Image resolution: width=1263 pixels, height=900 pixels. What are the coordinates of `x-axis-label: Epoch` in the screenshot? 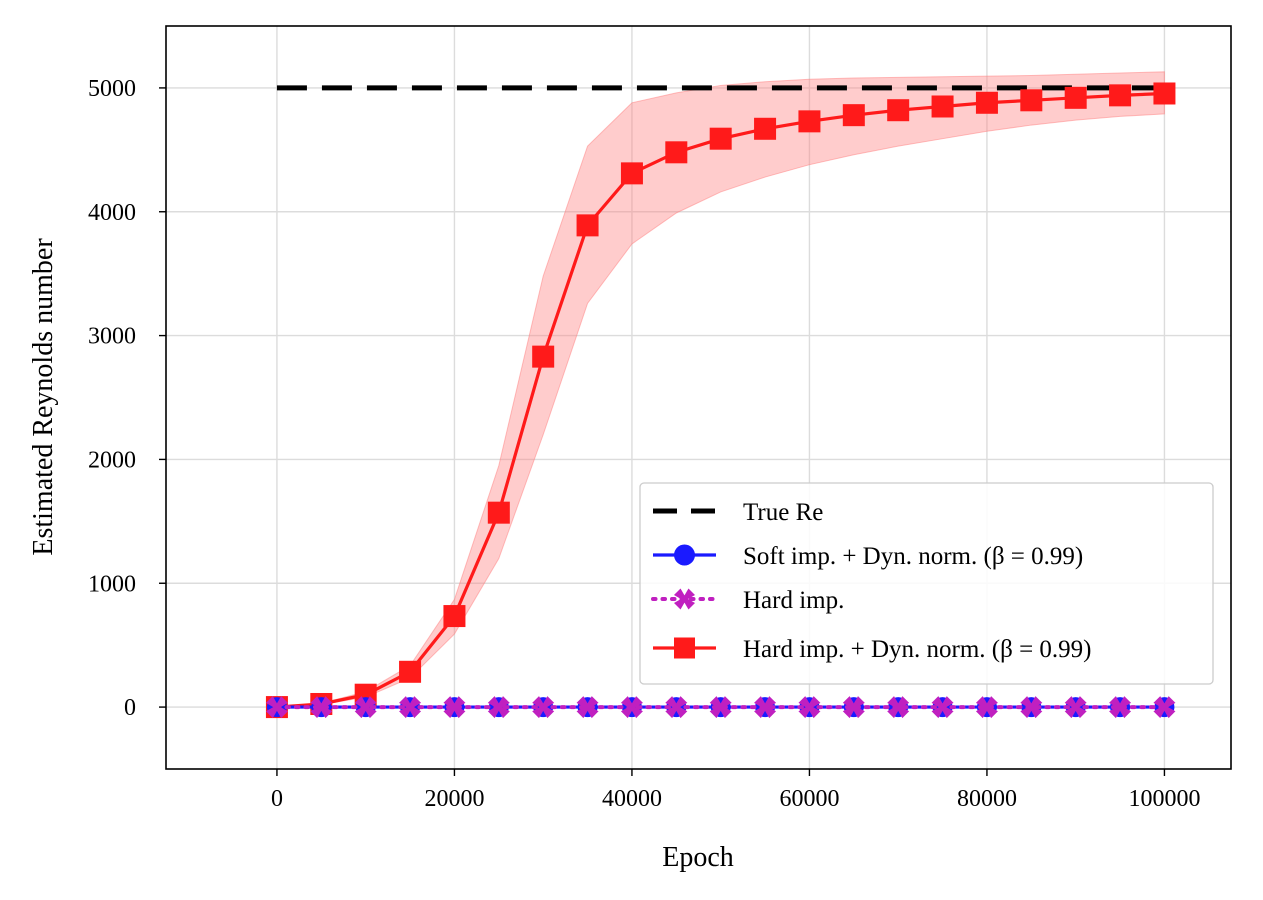 It's located at (698, 857).